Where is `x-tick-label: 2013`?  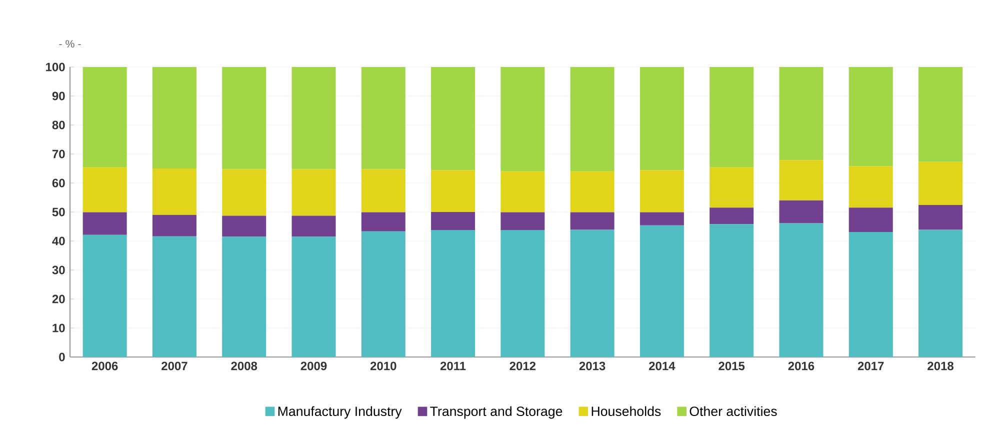
x-tick-label: 2013 is located at coordinates (592, 366).